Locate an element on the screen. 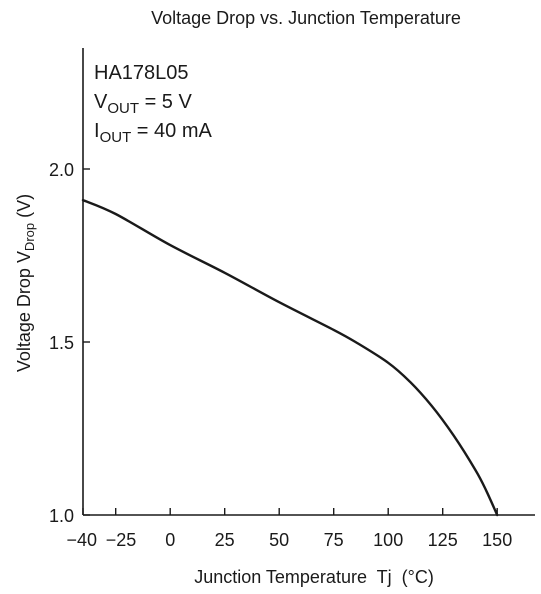  y-axis-label-sub: Drop is located at coordinates (29, 237).